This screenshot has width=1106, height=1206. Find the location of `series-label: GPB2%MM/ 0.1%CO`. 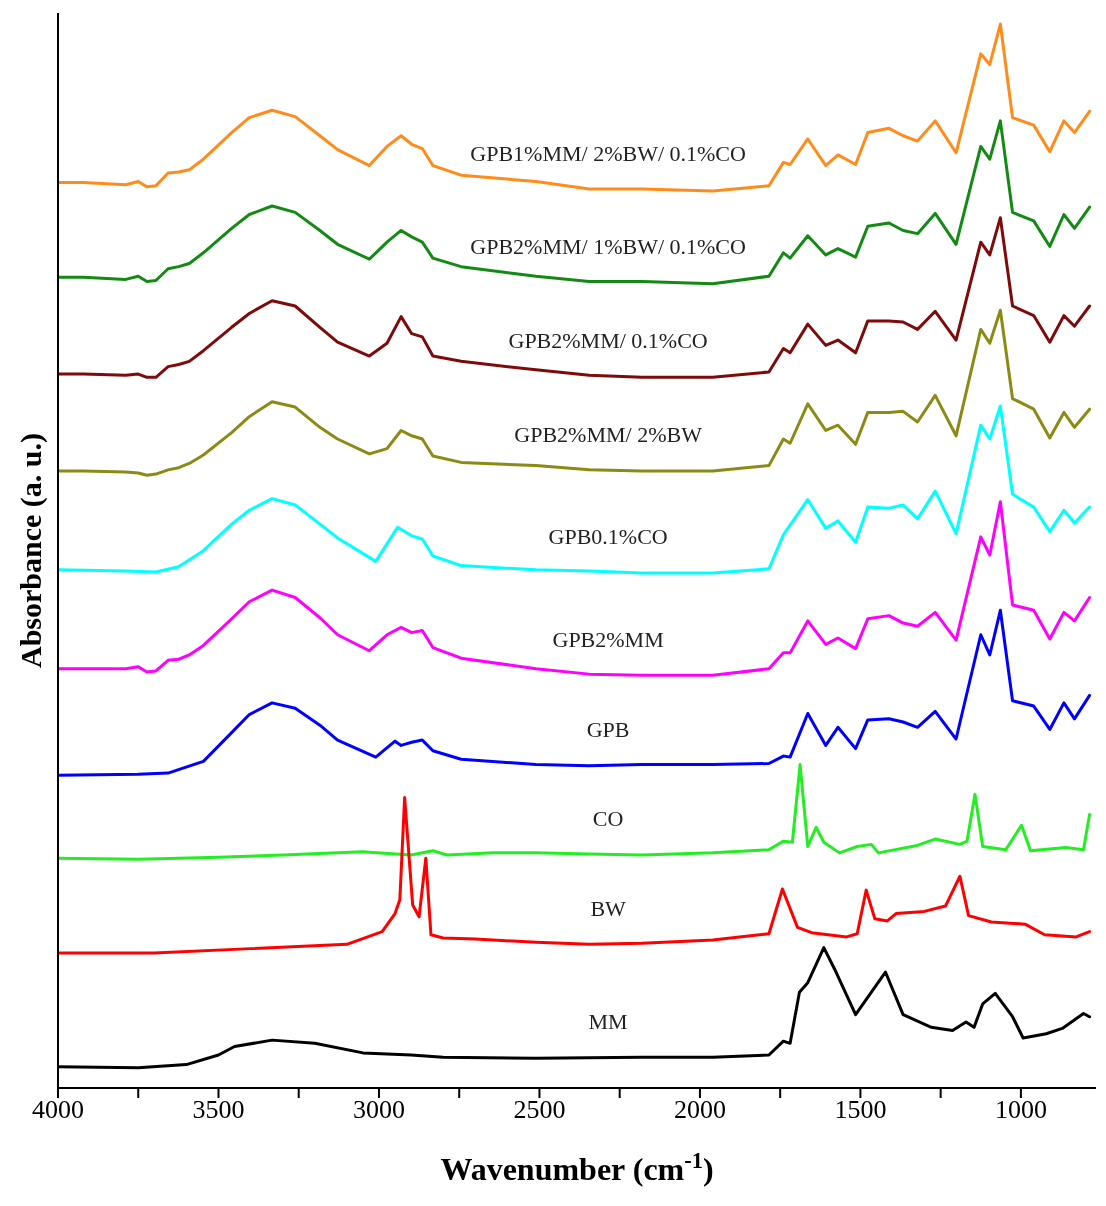

series-label: GPB2%MM/ 0.1%CO is located at coordinates (608, 340).